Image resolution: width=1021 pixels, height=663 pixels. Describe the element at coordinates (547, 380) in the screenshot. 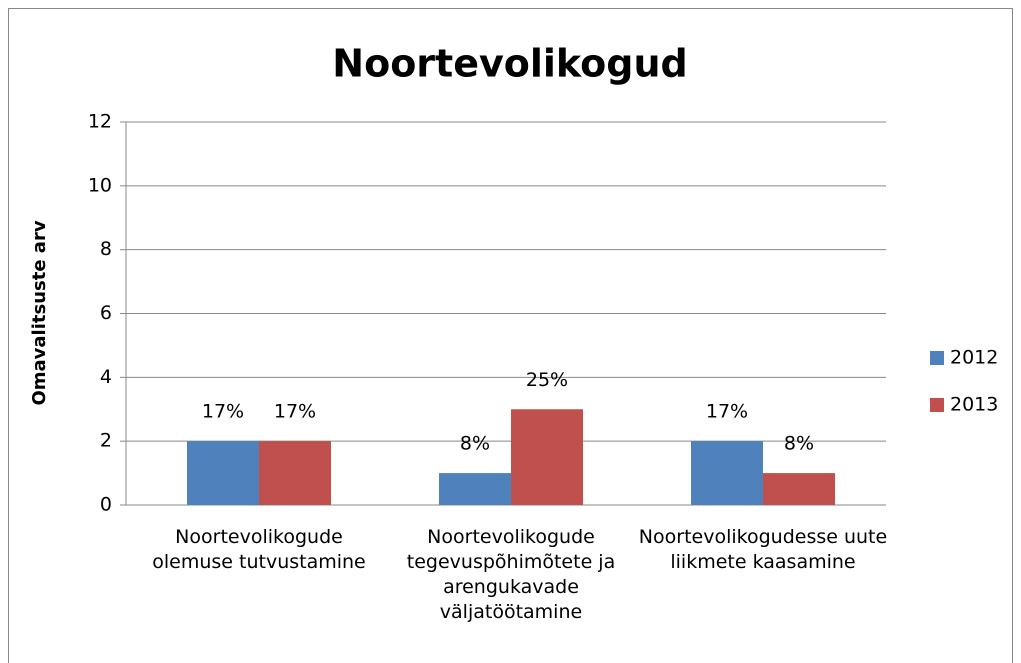

I see `data-label: 25%` at that location.